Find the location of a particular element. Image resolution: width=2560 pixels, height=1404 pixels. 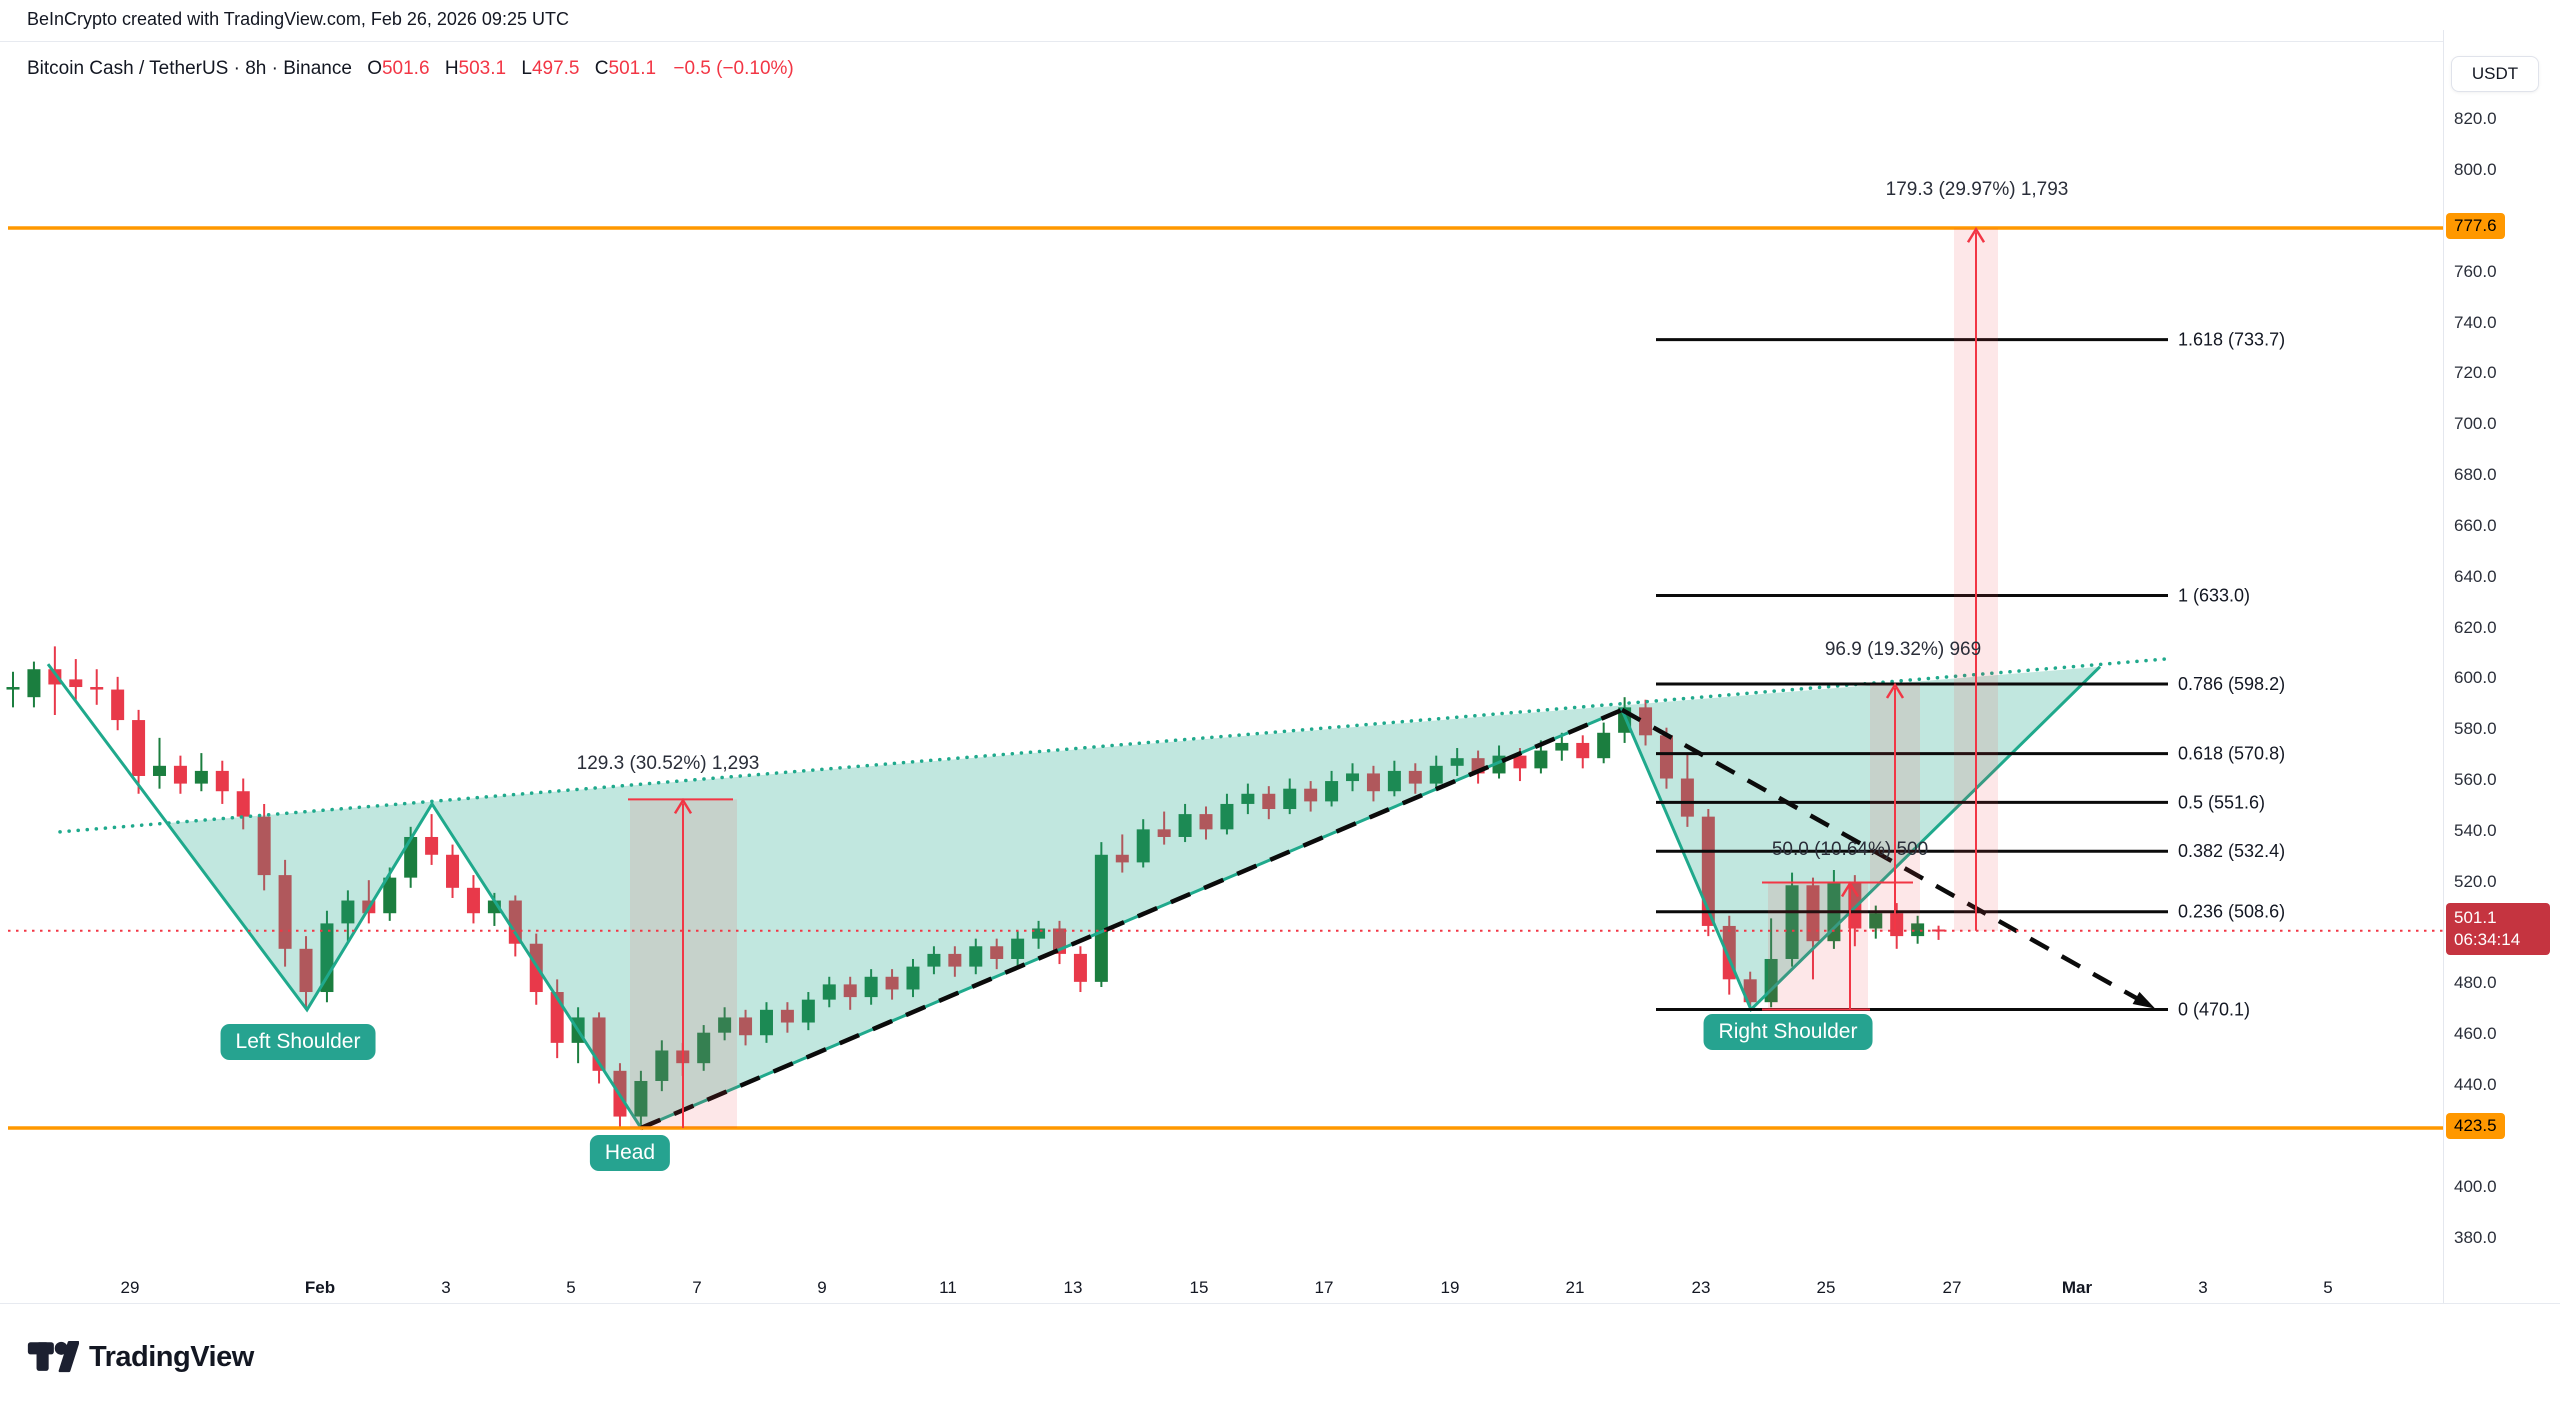

price-tick: 660.0 is located at coordinates (2475, 525).